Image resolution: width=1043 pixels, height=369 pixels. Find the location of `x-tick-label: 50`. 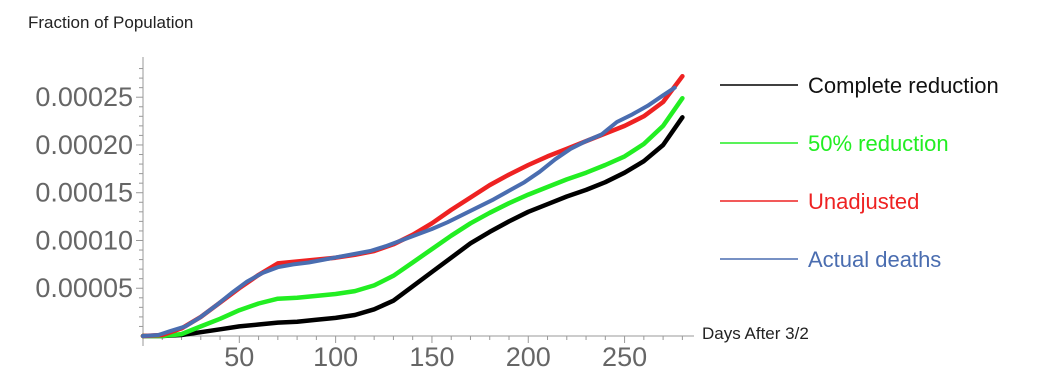

x-tick-label: 50 is located at coordinates (239, 355).